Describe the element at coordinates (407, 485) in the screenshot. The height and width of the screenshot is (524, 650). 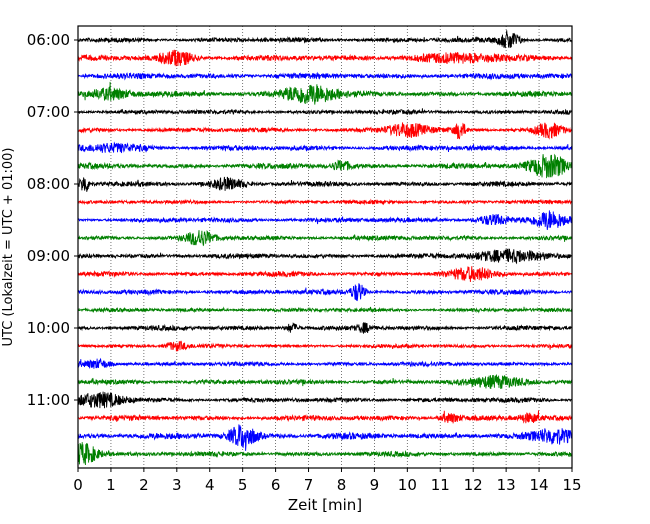
I see `x-tick-label: 10` at that location.